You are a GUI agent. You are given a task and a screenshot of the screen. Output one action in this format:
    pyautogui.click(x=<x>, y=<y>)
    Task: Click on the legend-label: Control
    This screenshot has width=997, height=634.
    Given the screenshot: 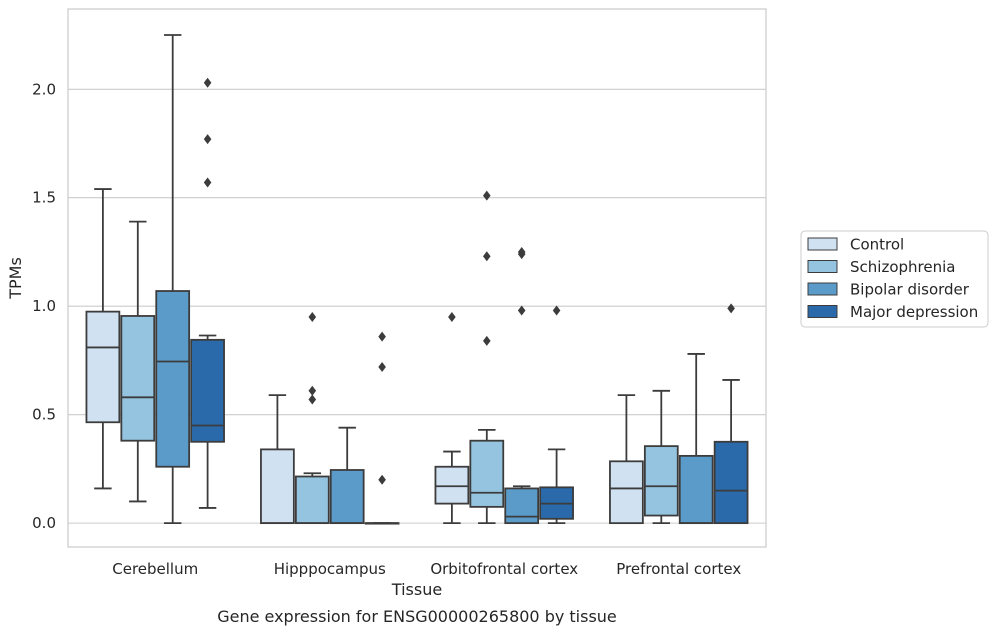 What is the action you would take?
    pyautogui.click(x=877, y=245)
    